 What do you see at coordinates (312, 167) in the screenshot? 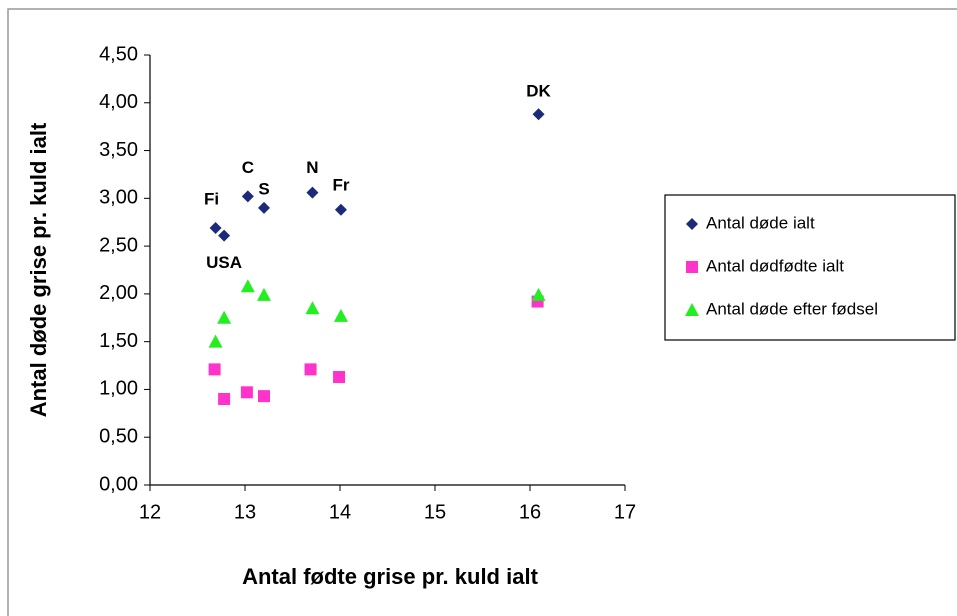
I see `point-label: N` at bounding box center [312, 167].